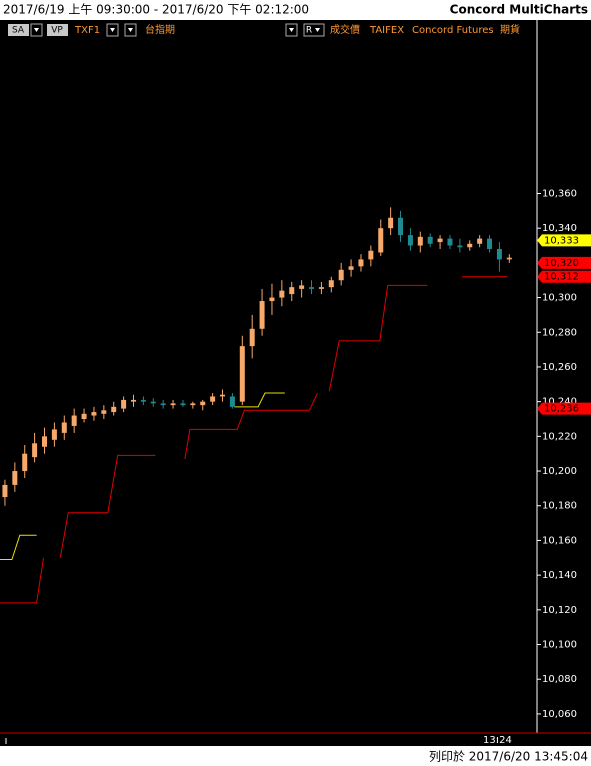  Describe the element at coordinates (345, 29) in the screenshot. I see `field: 成交價` at that location.